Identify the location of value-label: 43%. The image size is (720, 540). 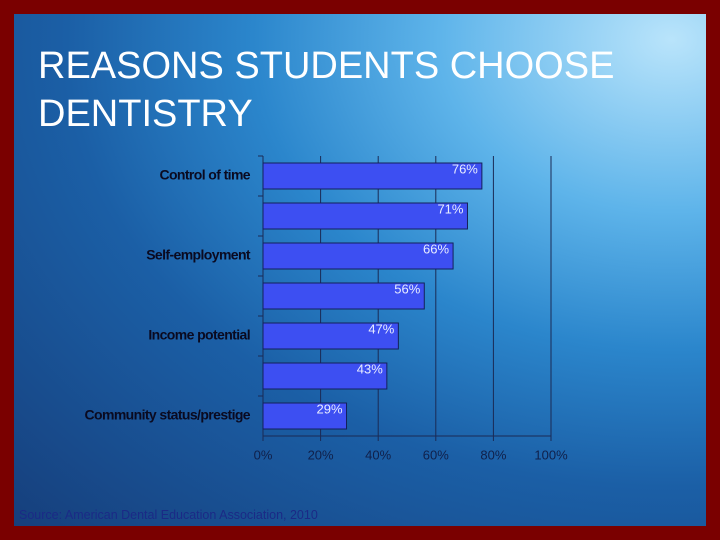
(370, 368).